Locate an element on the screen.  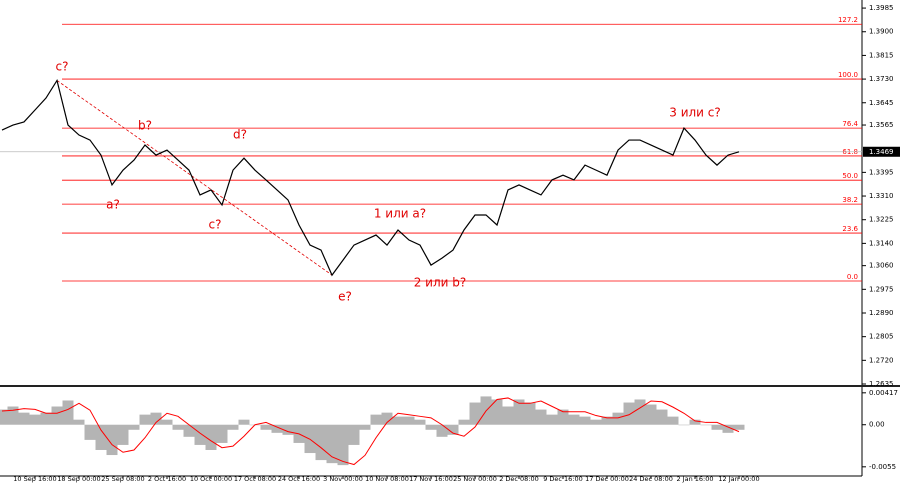
y-tick-label: 1.3730 is located at coordinates (881, 79).